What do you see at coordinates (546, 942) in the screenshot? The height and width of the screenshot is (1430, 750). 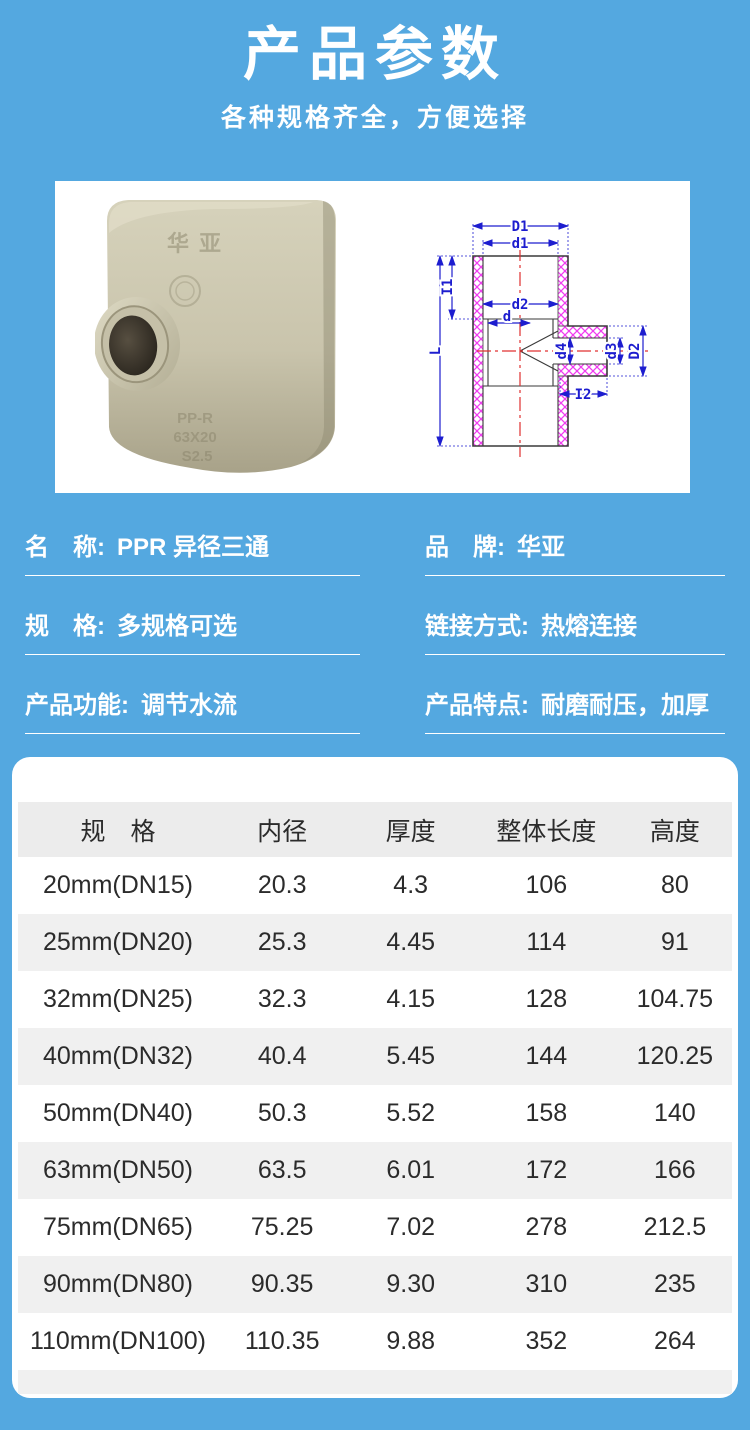 I see `cell-len: 114` at bounding box center [546, 942].